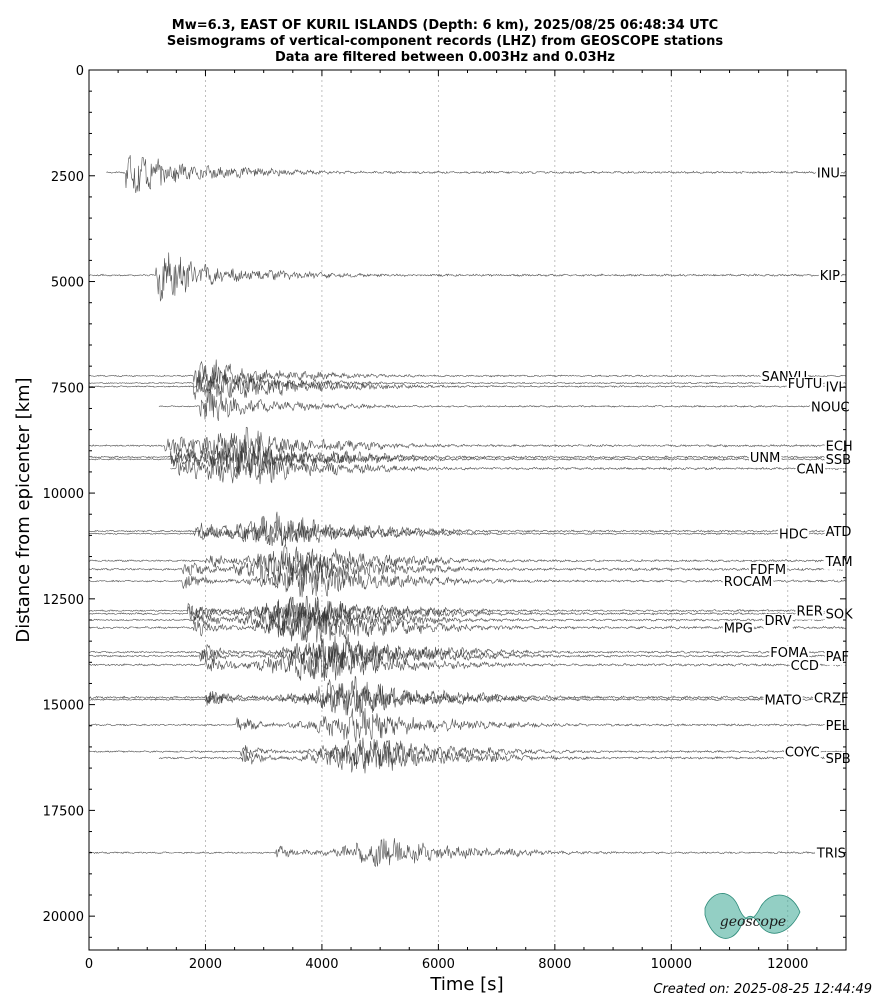 The height and width of the screenshot is (1000, 890). Describe the element at coordinates (63, 917) in the screenshot. I see `y-tick-label: 20000` at that location.